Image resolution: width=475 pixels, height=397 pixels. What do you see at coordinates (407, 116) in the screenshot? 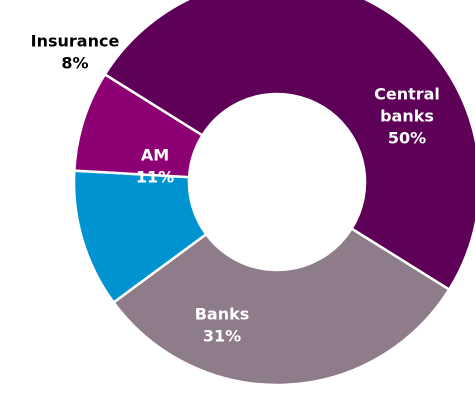
I see `slice-label-central: banks` at bounding box center [407, 116].